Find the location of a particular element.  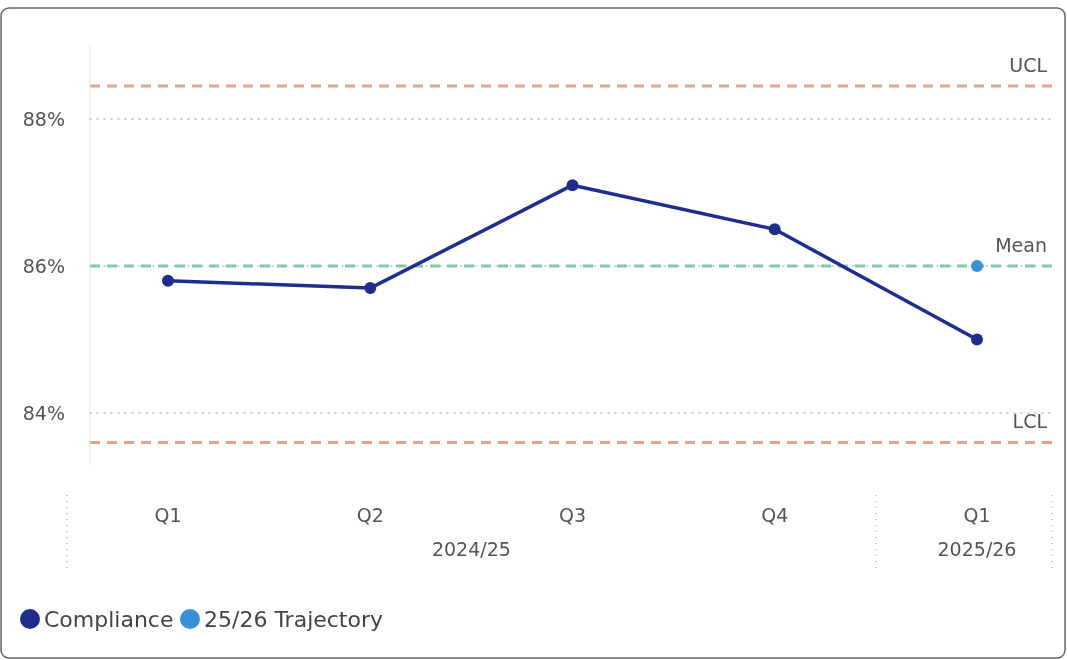

legend-label: 25/26 Trajectory is located at coordinates (294, 619).